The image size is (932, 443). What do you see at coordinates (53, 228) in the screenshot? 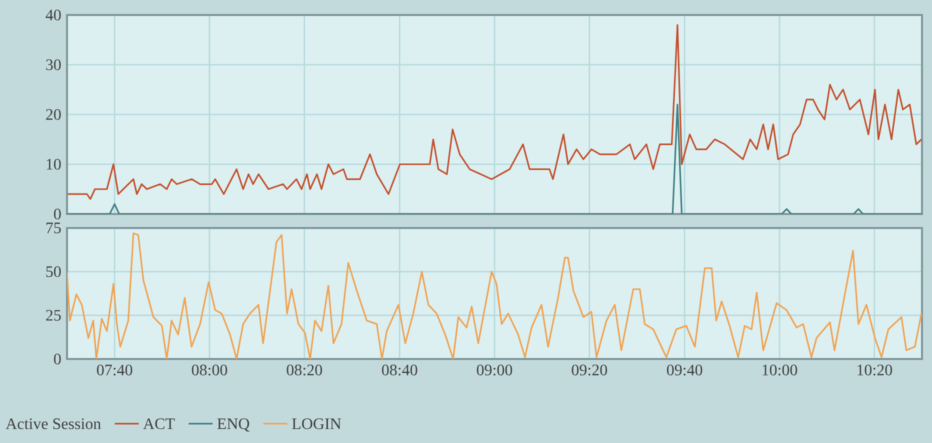
I see `y-tick-label: 75` at bounding box center [53, 228].